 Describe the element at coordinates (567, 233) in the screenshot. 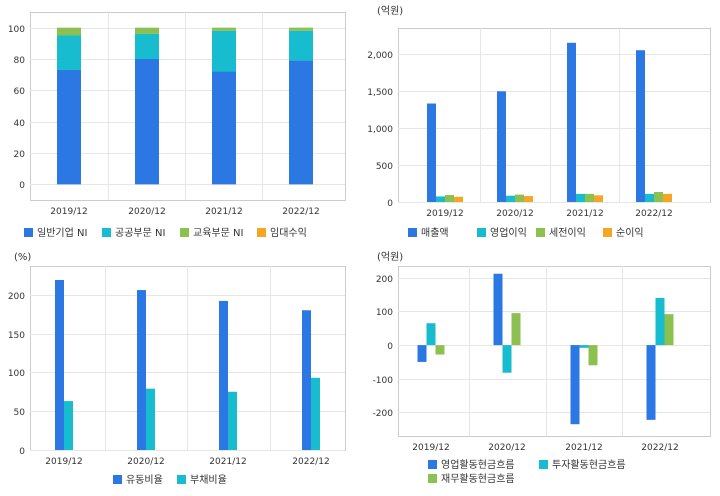

I see `legend-label: 세전이익` at that location.